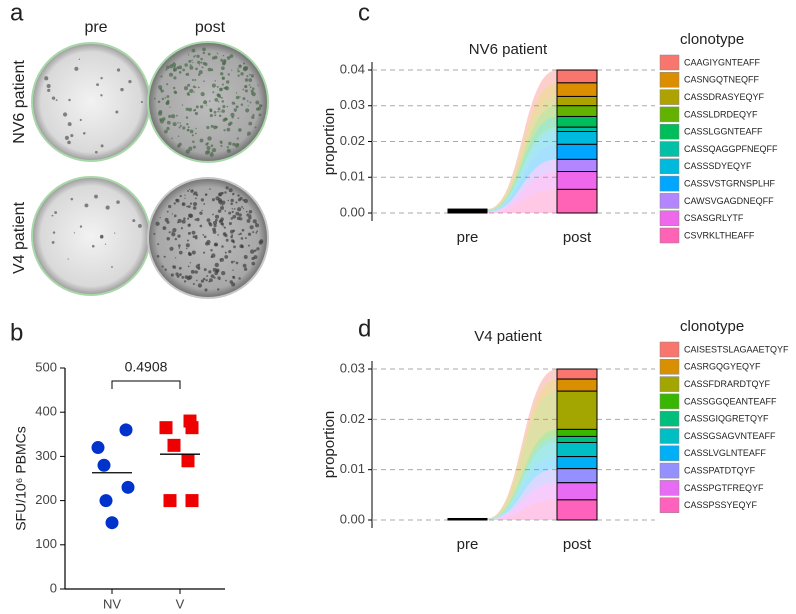  What do you see at coordinates (736, 349) in the screenshot?
I see `legend-label: CAISESTSLAGAAETQYF` at bounding box center [736, 349].